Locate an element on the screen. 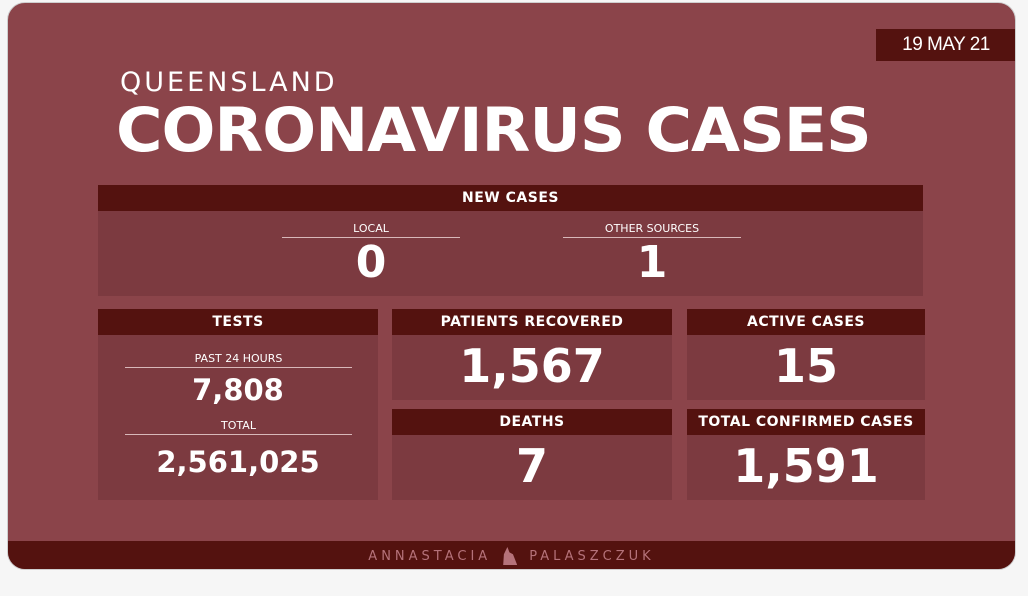 The height and width of the screenshot is (596, 1028). past-24-hours-label: PAST 24 HOURS is located at coordinates (238, 360).